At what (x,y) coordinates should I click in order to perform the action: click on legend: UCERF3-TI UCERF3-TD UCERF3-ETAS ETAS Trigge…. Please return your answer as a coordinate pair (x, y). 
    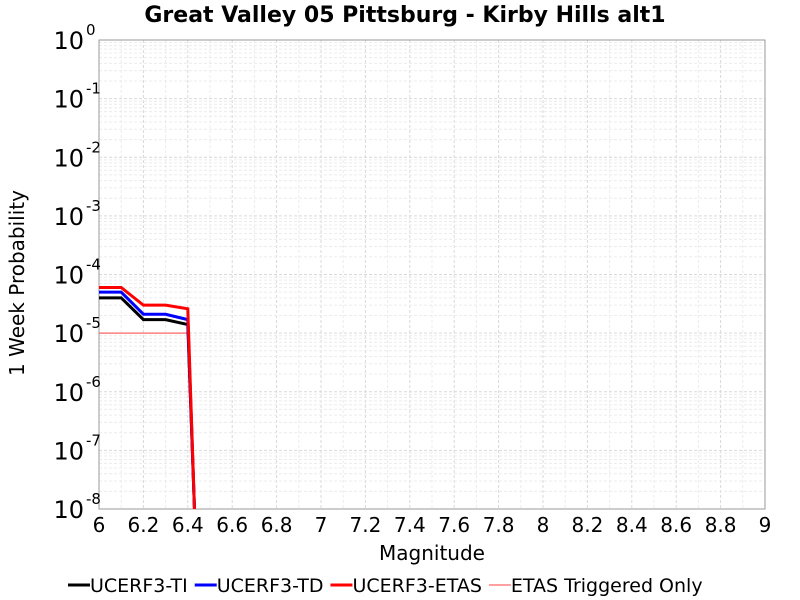
    Looking at the image, I should click on (385, 586).